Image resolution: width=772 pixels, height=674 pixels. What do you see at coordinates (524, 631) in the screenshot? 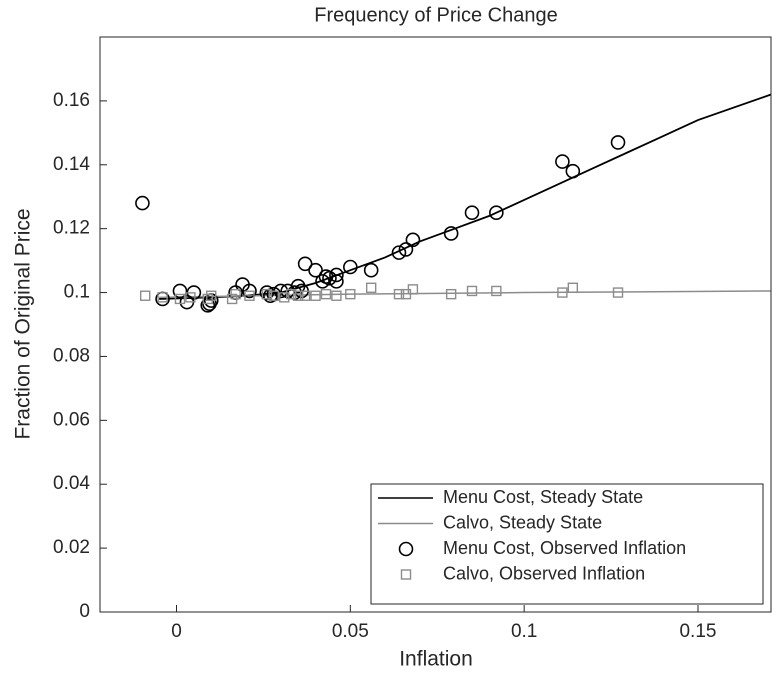
I see `x-tick-label: 0.1` at bounding box center [524, 631].